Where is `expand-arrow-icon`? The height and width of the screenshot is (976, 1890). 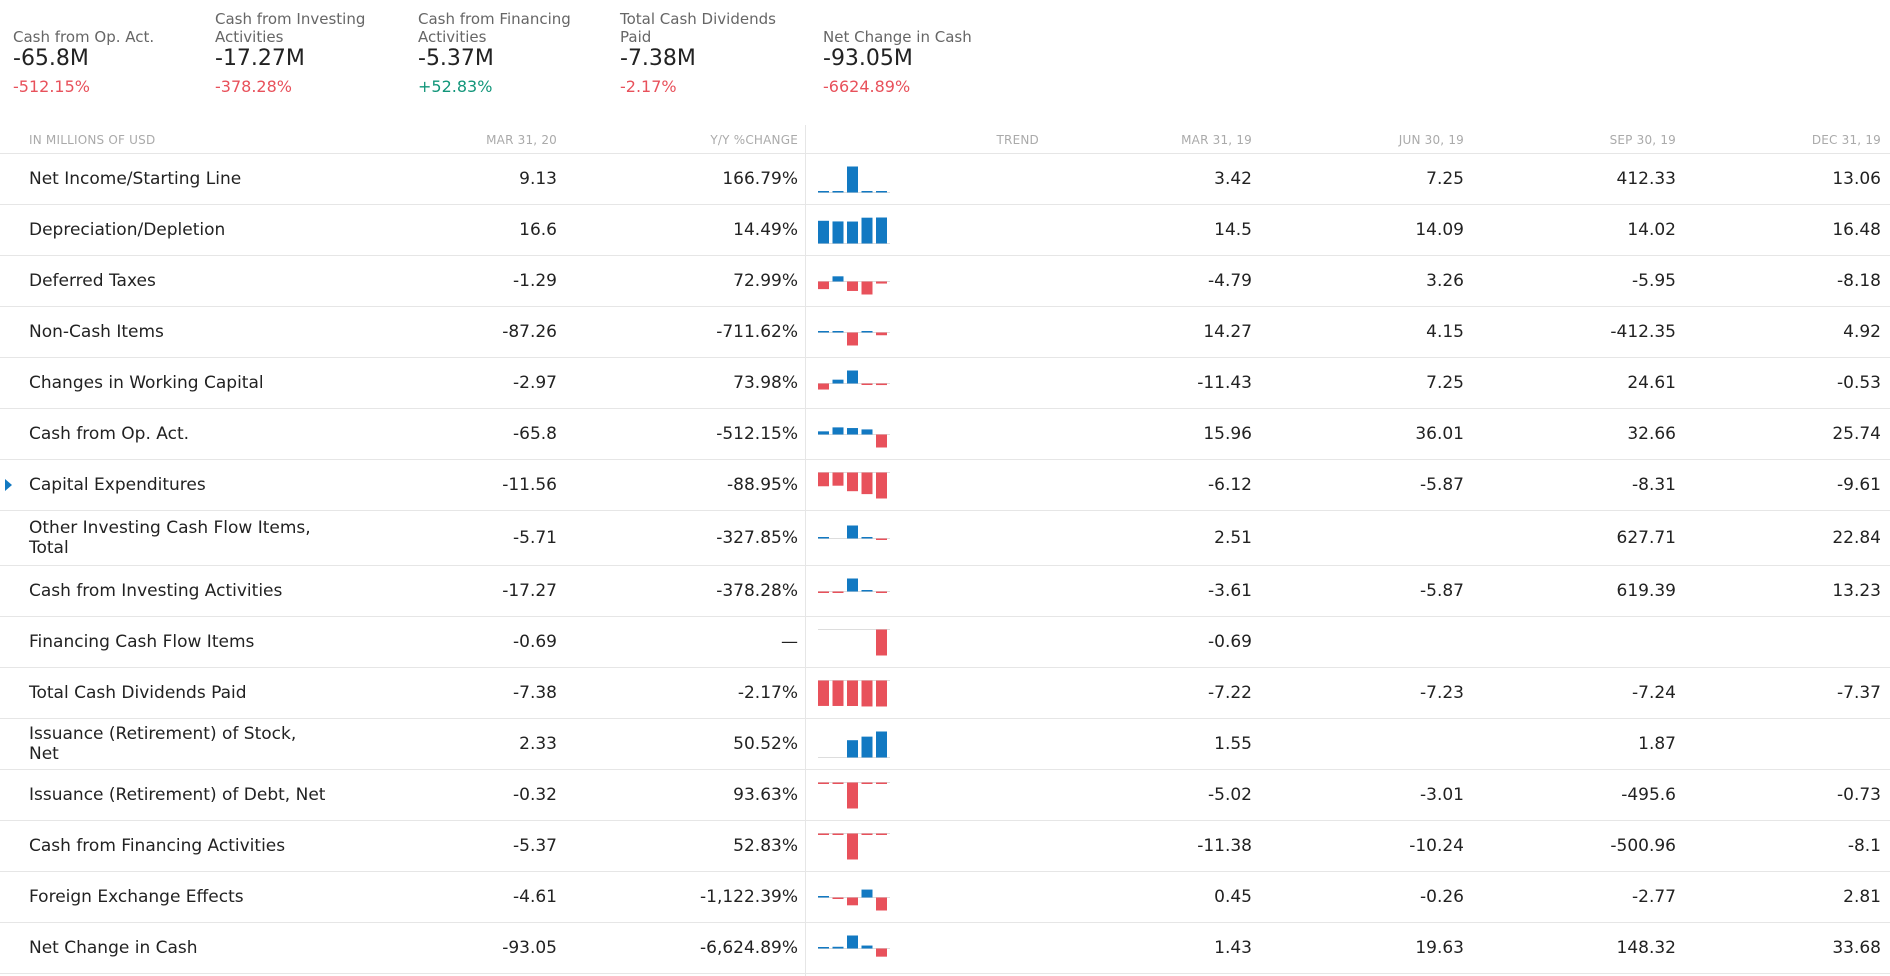
expand-arrow-icon is located at coordinates (8, 485).